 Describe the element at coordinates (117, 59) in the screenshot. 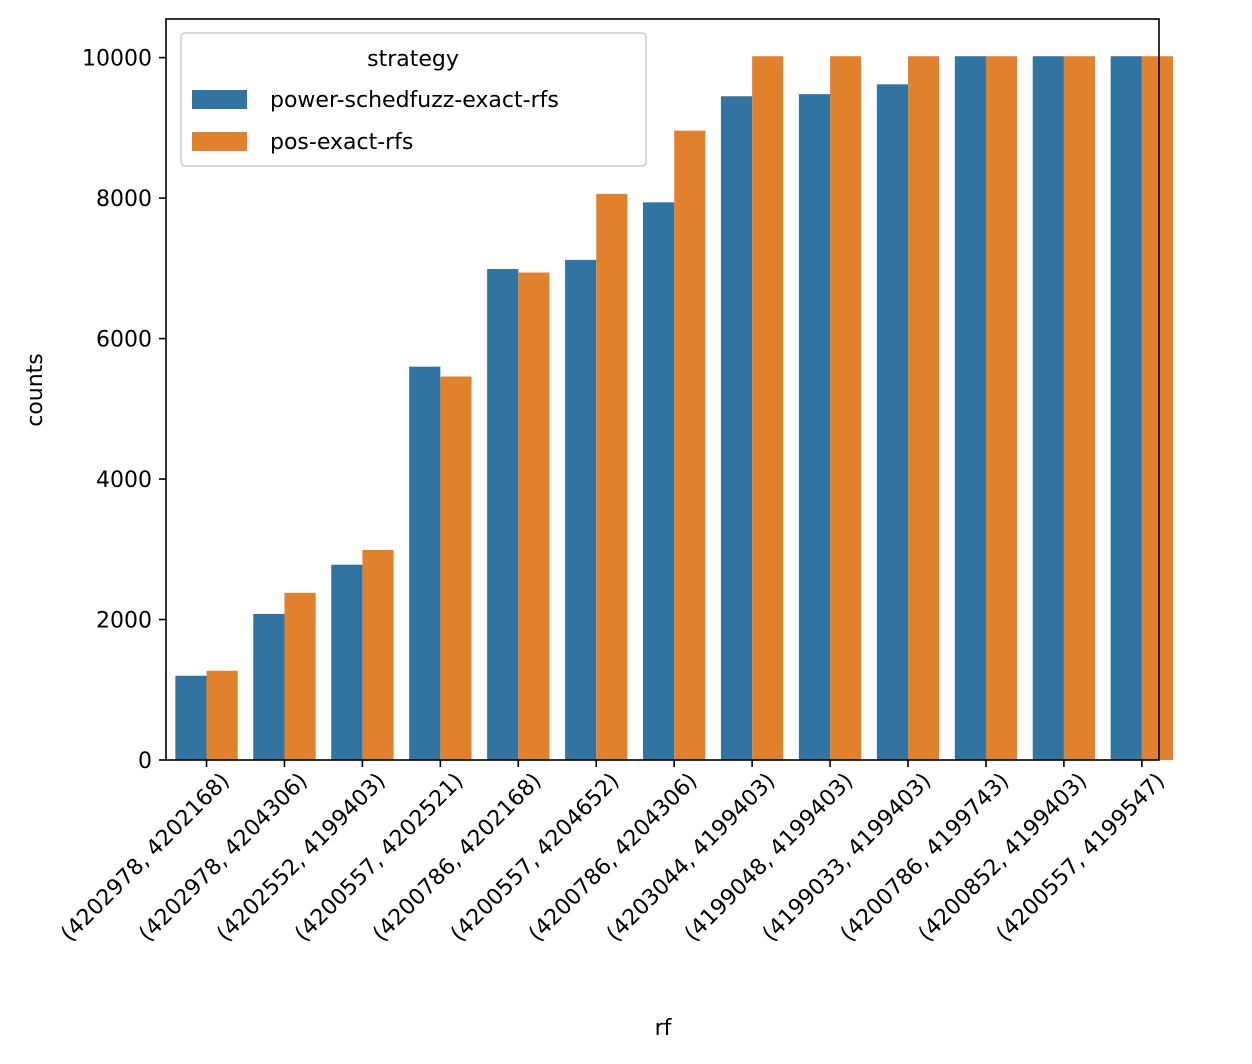

I see `y-tick-label: 10000` at that location.